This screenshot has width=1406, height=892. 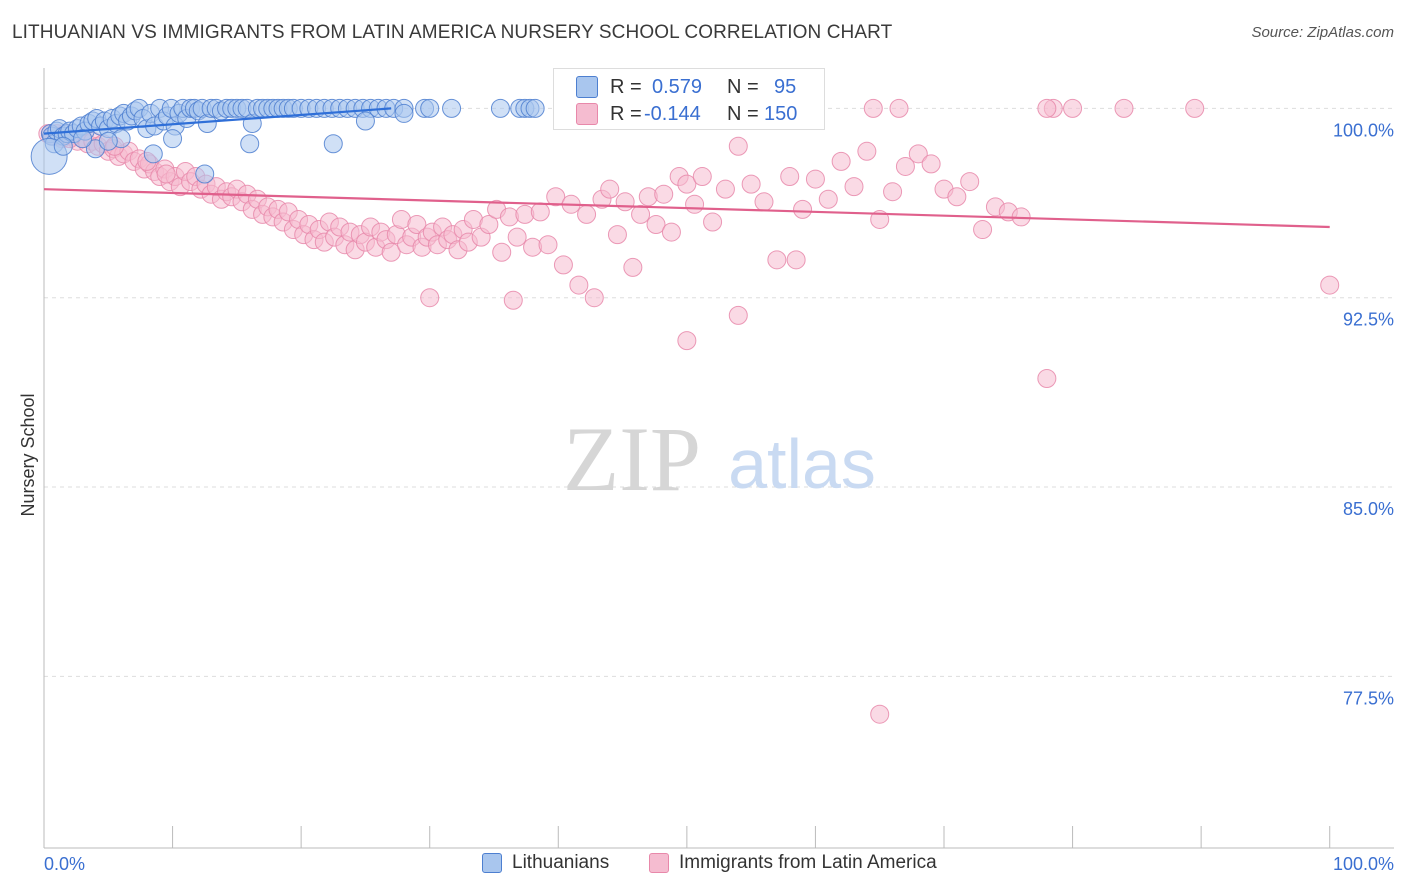 I want to click on legend-item-latin: Immigrants from Latin America, so click(x=793, y=863).